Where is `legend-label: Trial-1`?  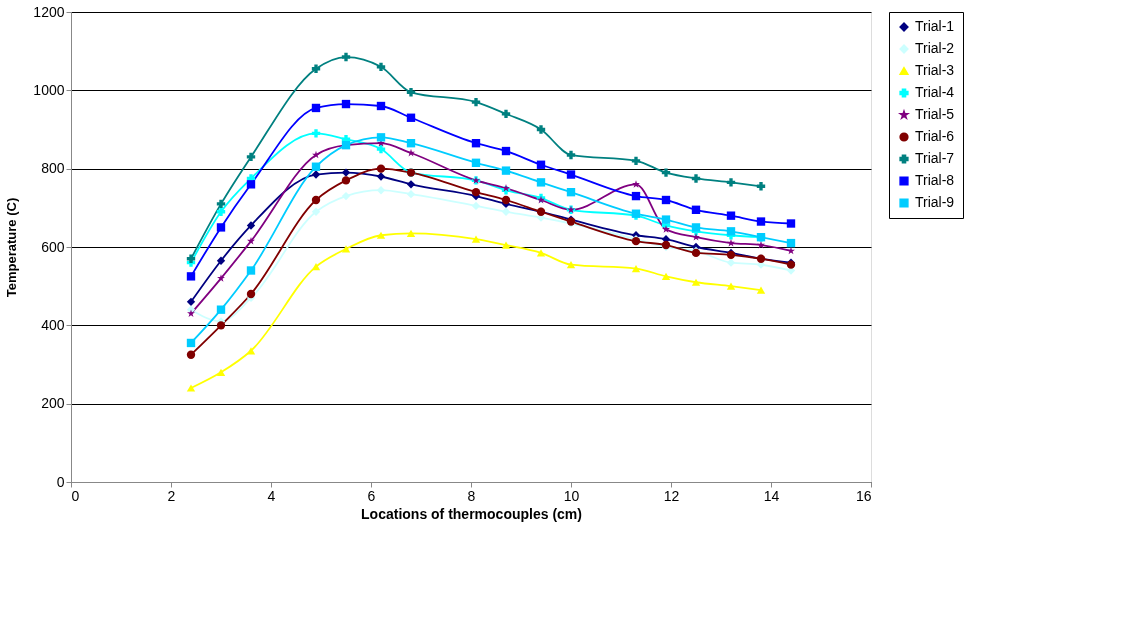
legend-label: Trial-1 is located at coordinates (935, 26).